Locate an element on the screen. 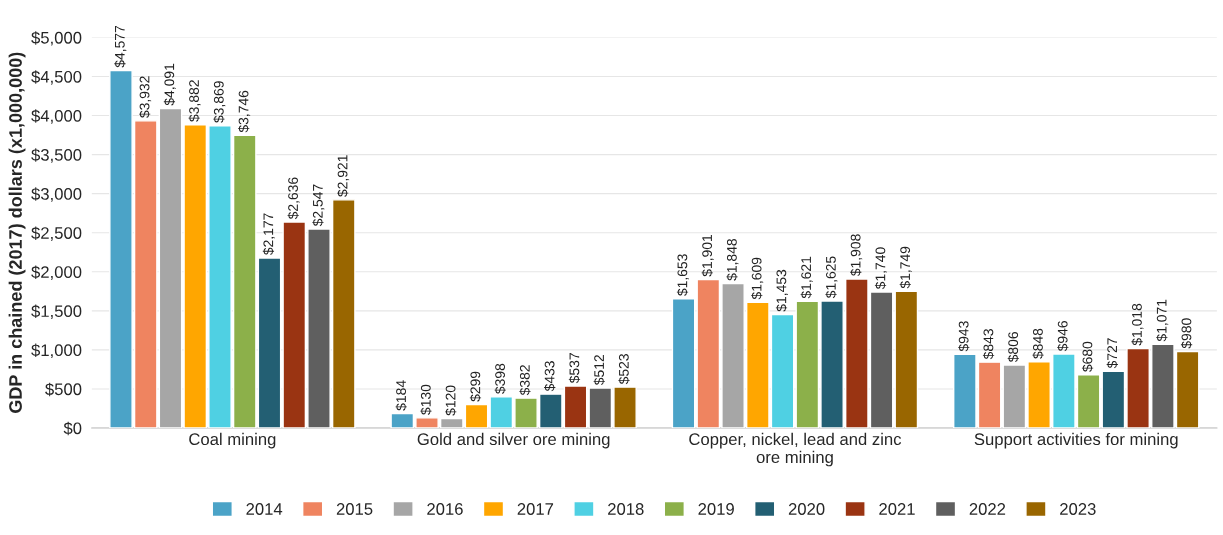  data-label: $3,932 is located at coordinates (145, 97).